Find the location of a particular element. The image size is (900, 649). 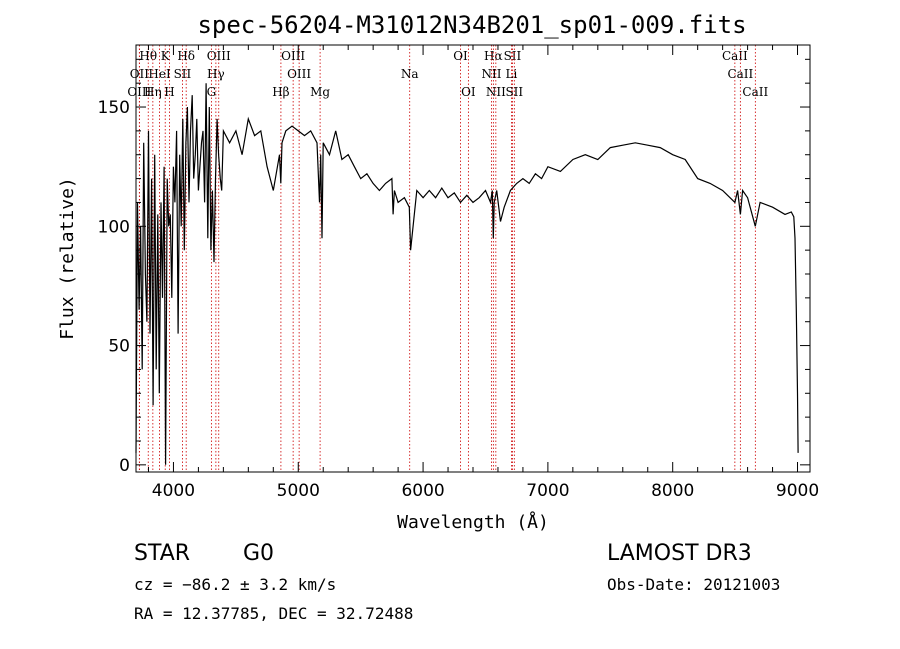

observation-date: Obs-Date: 20121003 is located at coordinates (694, 584).